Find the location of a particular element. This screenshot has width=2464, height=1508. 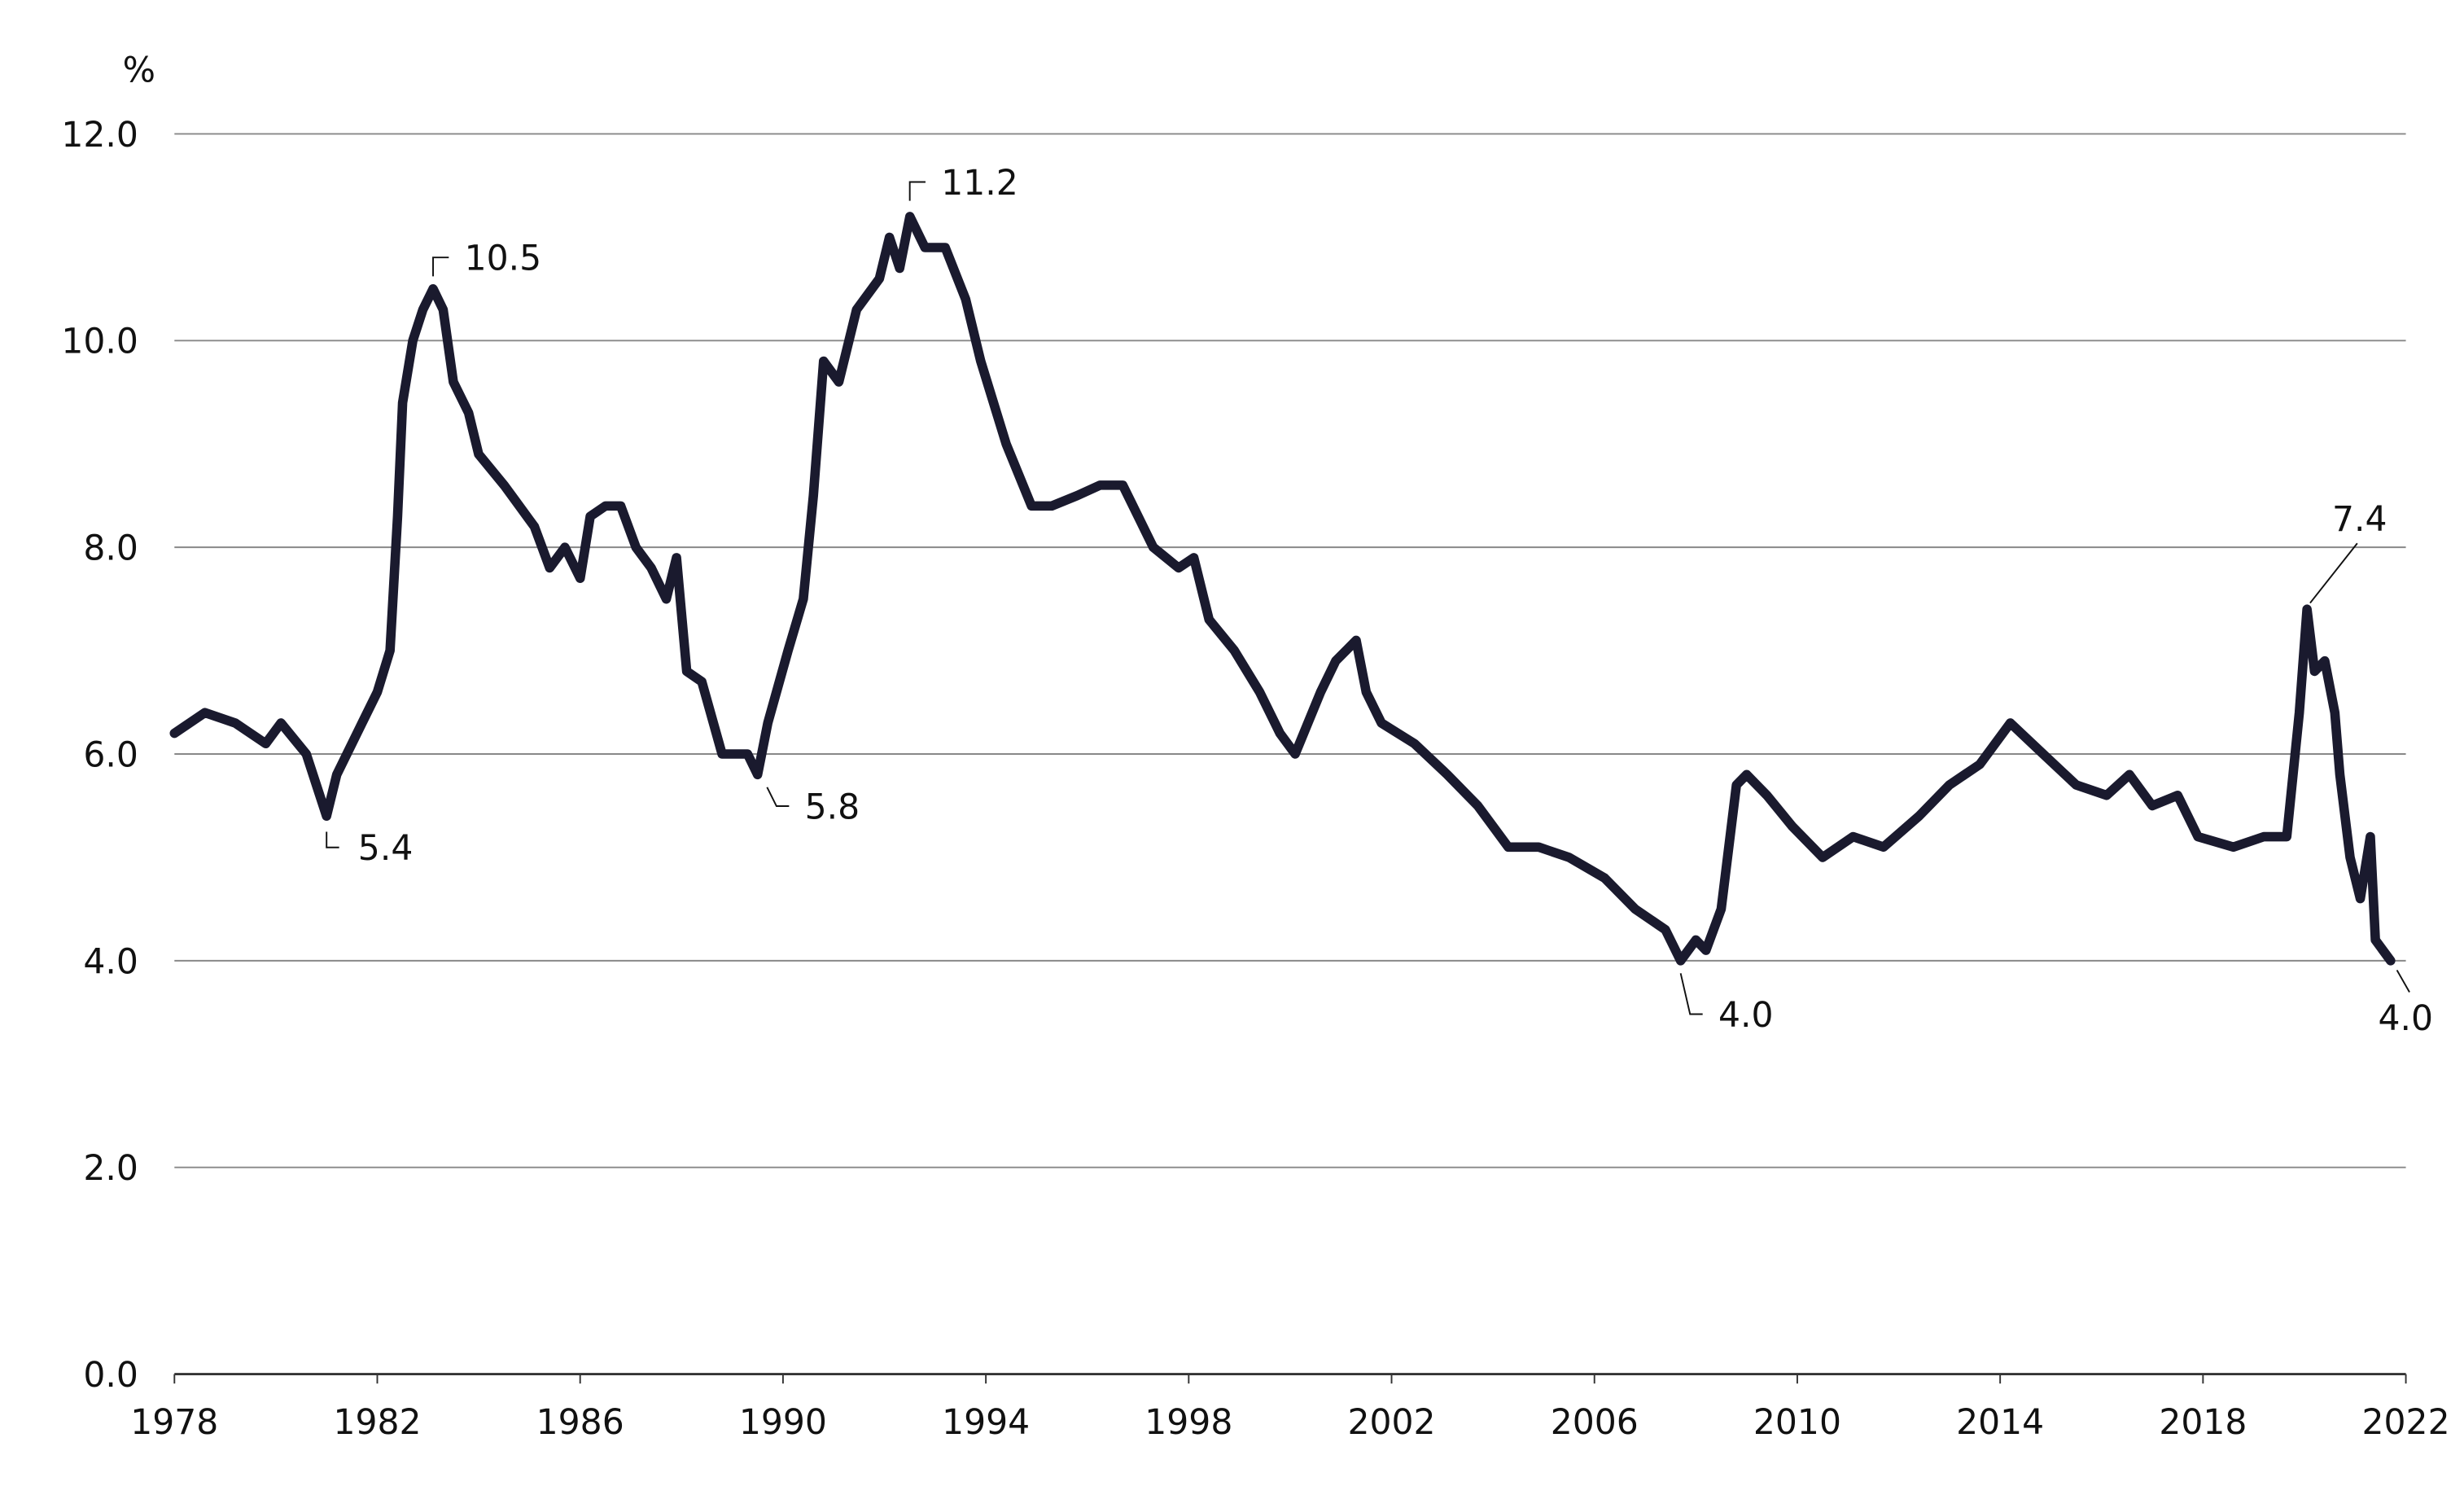

x-tick-label: 2014 is located at coordinates (2000, 1423).